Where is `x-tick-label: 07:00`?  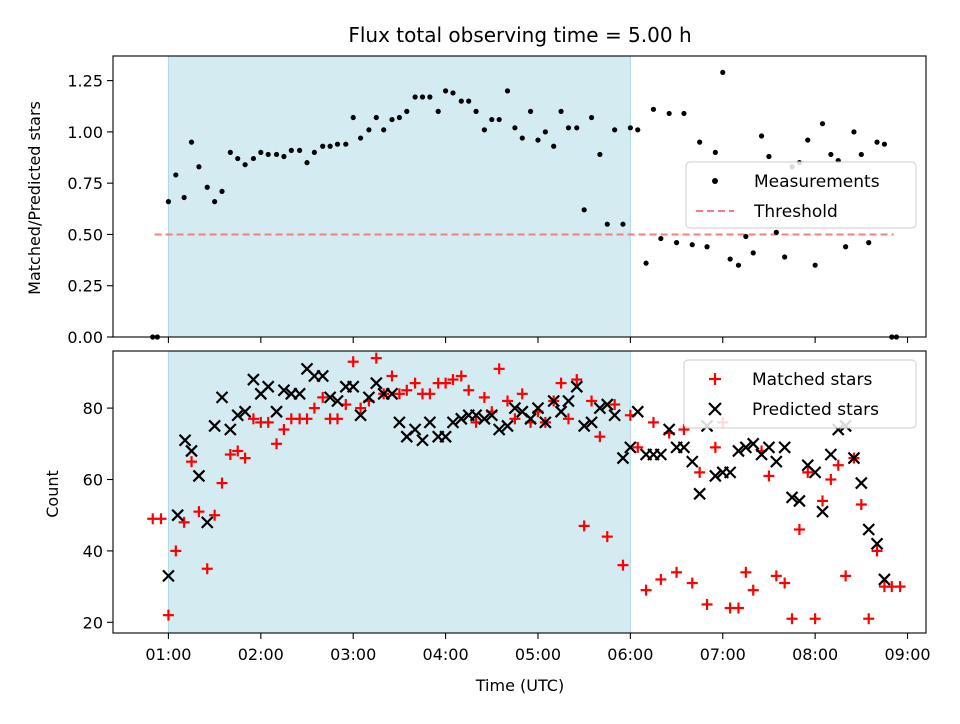 x-tick-label: 07:00 is located at coordinates (723, 654).